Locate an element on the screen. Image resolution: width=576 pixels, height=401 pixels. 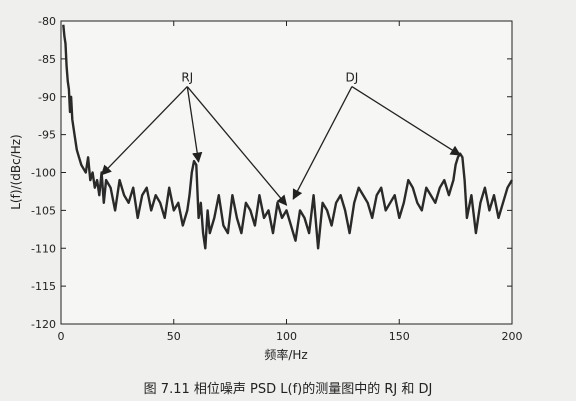
x-tick-label: 100 is located at coordinates (286, 336).